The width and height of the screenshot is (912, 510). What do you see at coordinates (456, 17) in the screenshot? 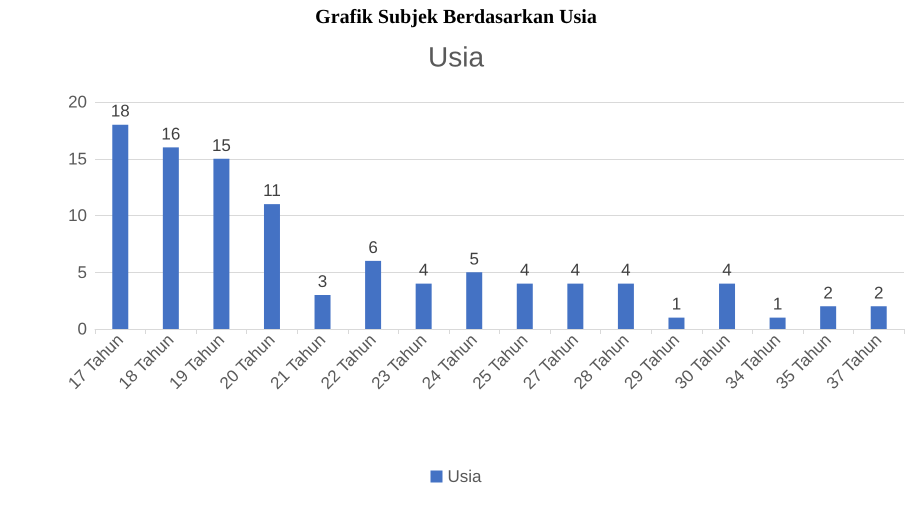
I see `chart-title: Grafik Subjek Berdasarkan Usia` at bounding box center [456, 17].